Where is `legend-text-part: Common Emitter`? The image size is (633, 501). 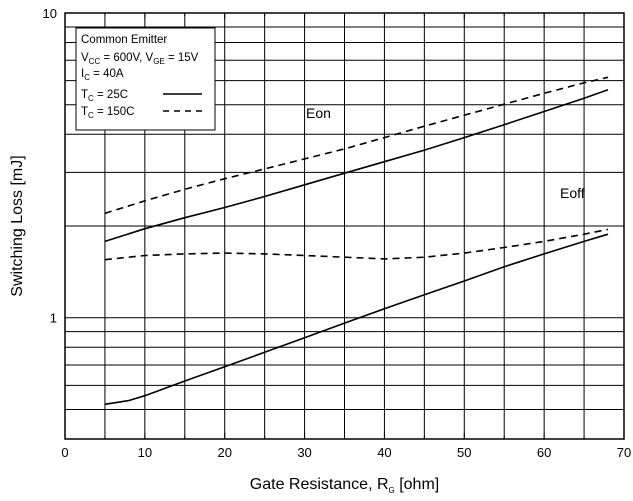 legend-text-part: Common Emitter is located at coordinates (124, 40).